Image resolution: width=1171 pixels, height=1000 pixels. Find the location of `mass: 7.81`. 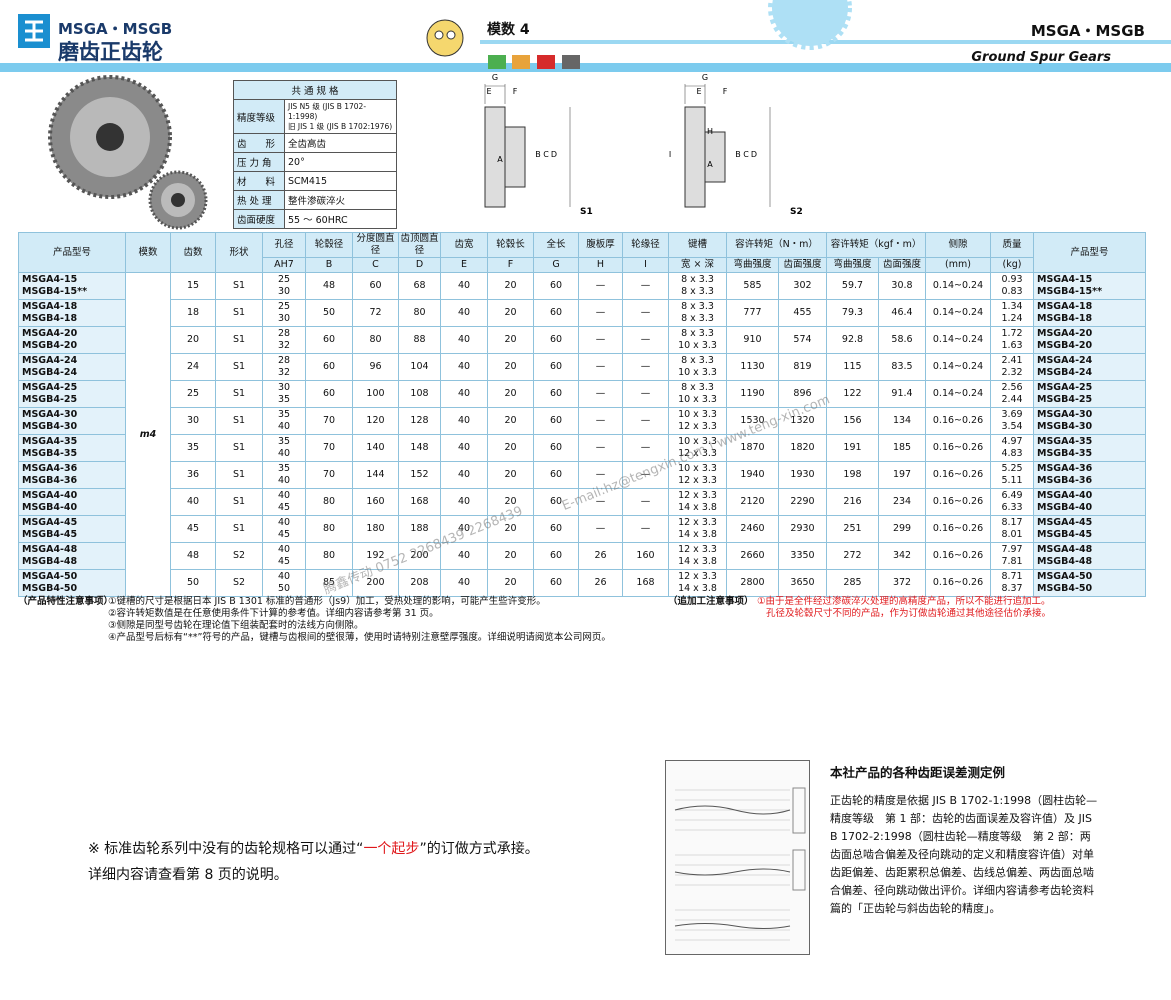

mass: 7.81 is located at coordinates (1012, 561).